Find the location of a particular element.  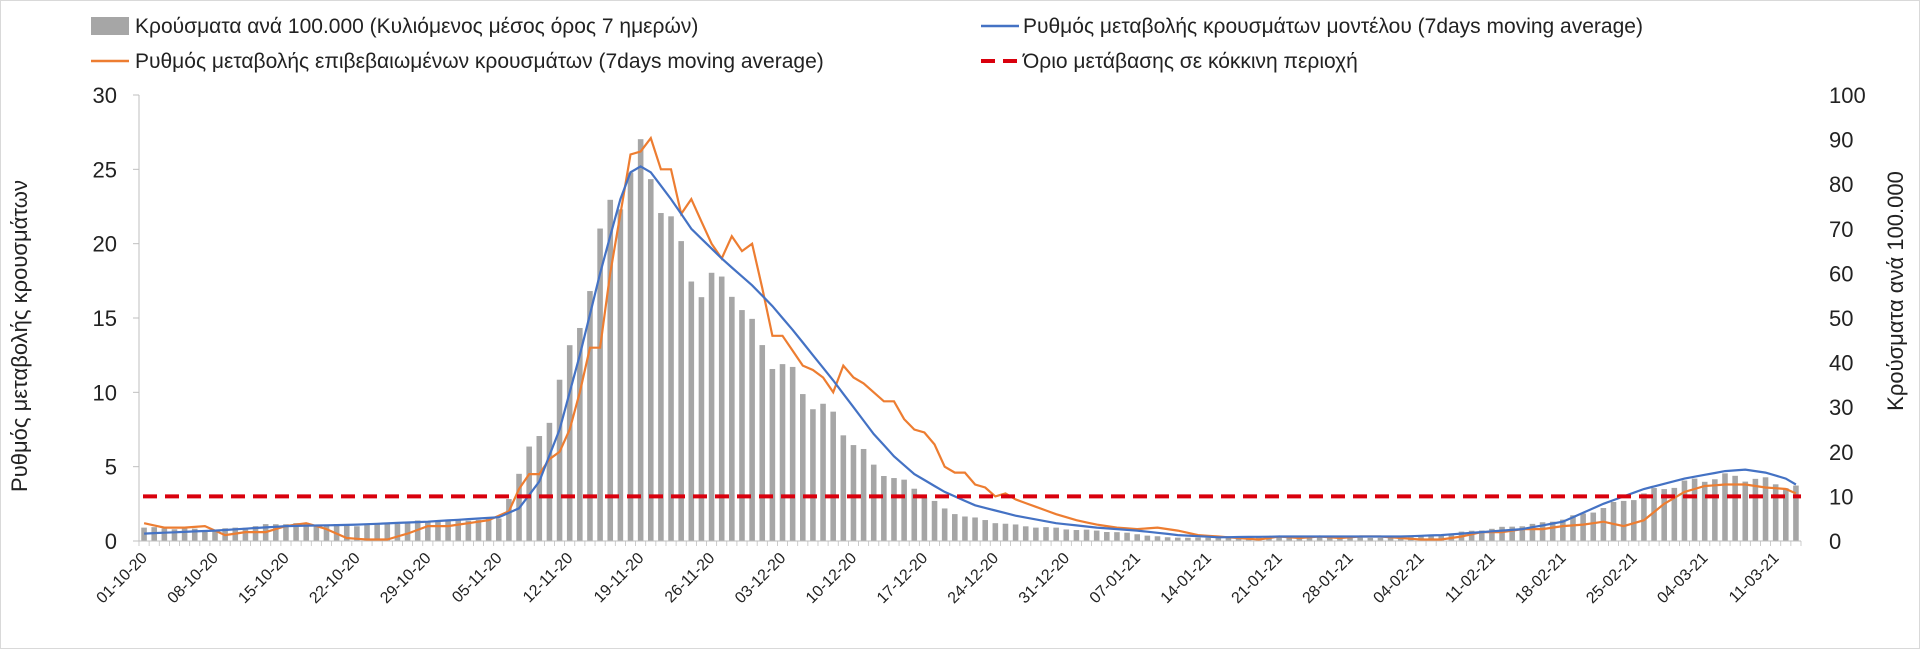

y-axis-right: 0 10 20 30 40 50 60 70 80 90 100 is located at coordinates (1847, 318).